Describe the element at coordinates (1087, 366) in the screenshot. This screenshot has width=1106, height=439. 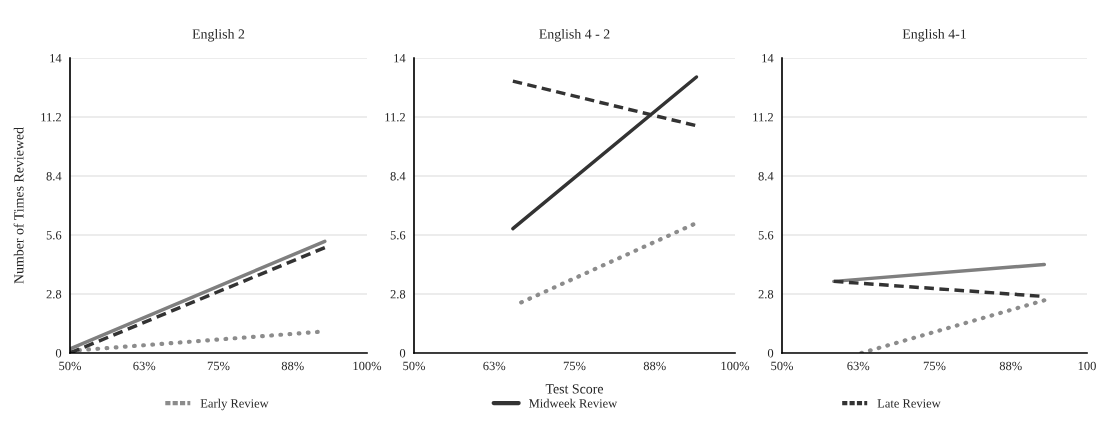
I see `x-tick-label: 100` at that location.